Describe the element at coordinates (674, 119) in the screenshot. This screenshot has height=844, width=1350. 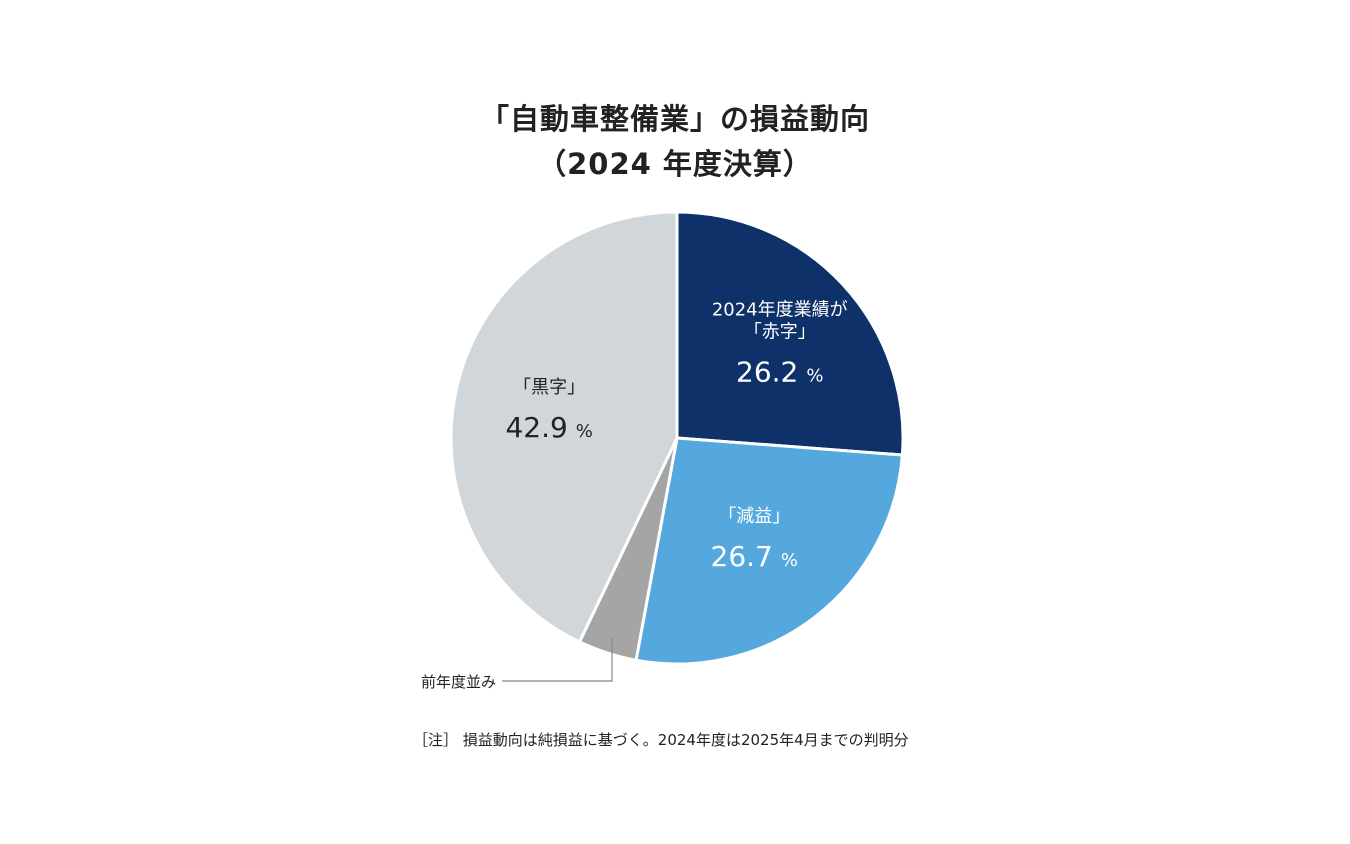
I see `chart-title: 「自動車整備業」の損益動向` at that location.